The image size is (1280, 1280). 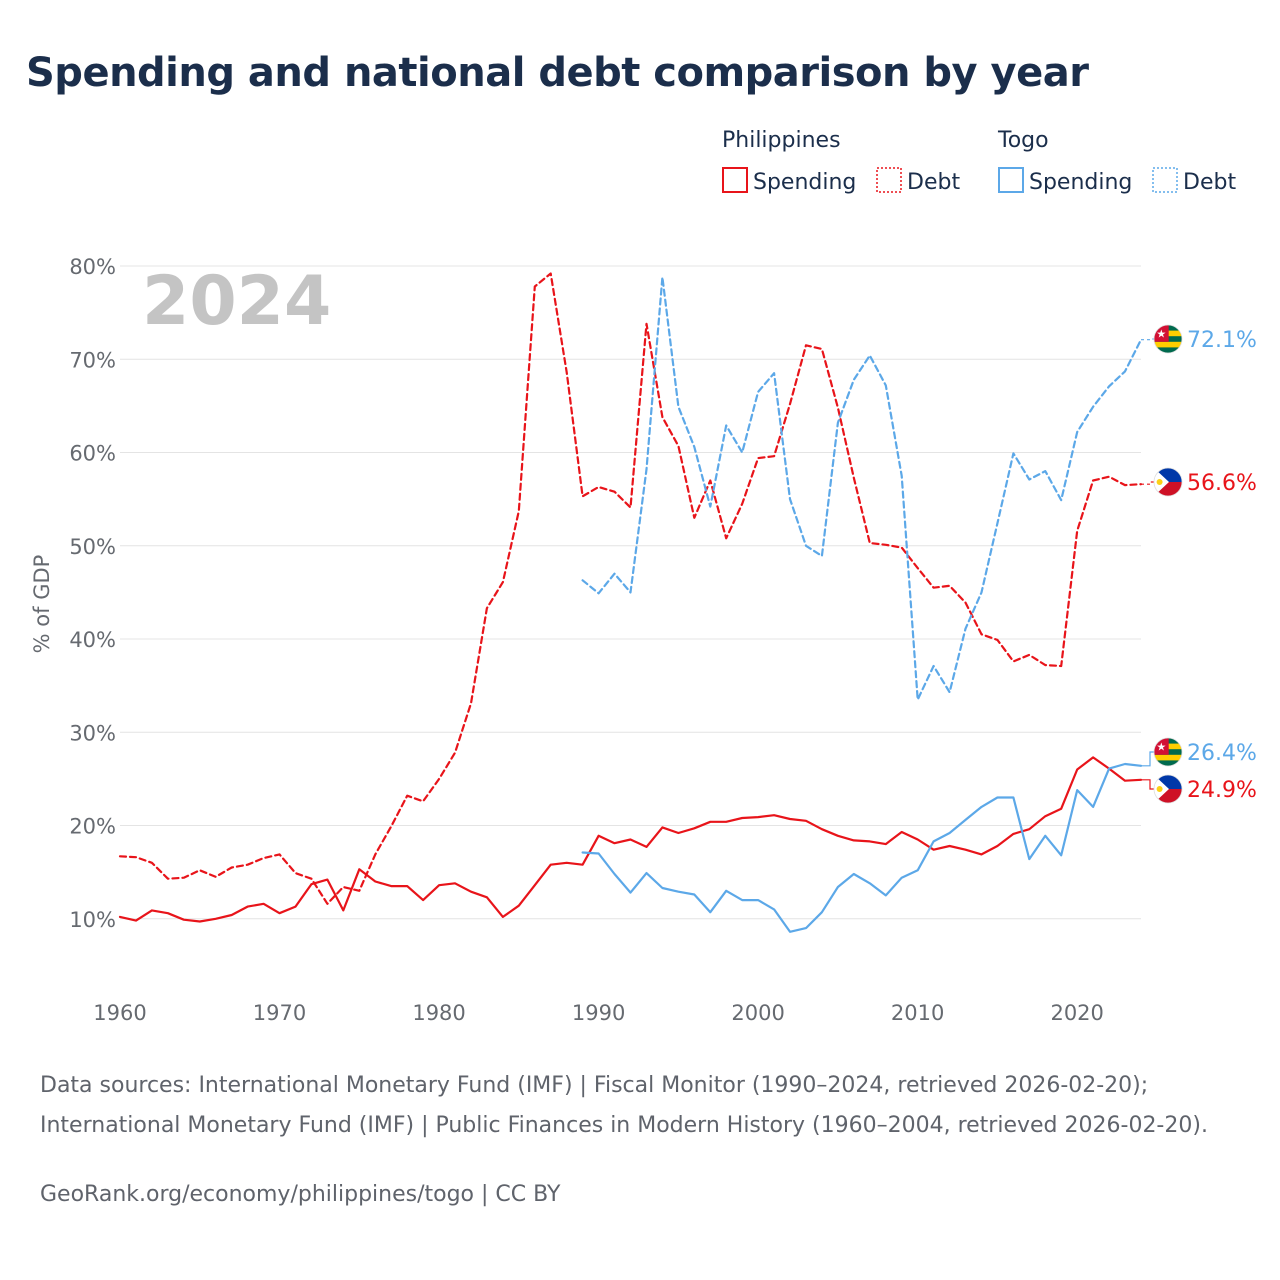 I want to click on legend-label-philippines-debt: Debt, so click(x=933, y=182).